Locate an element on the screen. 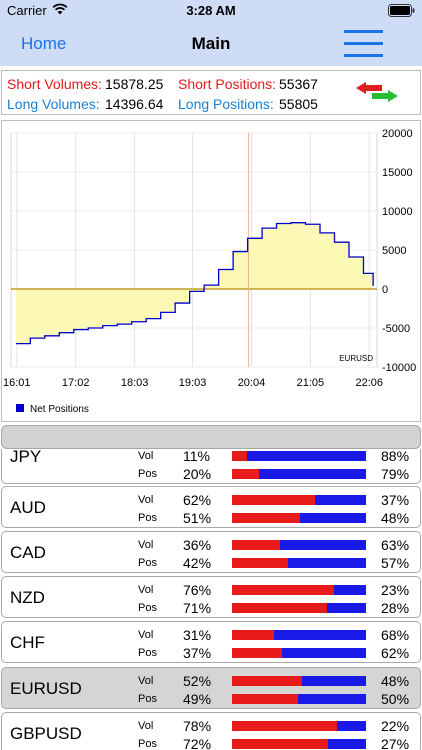 This screenshot has height=750, width=422. home-button: Home is located at coordinates (44, 43).